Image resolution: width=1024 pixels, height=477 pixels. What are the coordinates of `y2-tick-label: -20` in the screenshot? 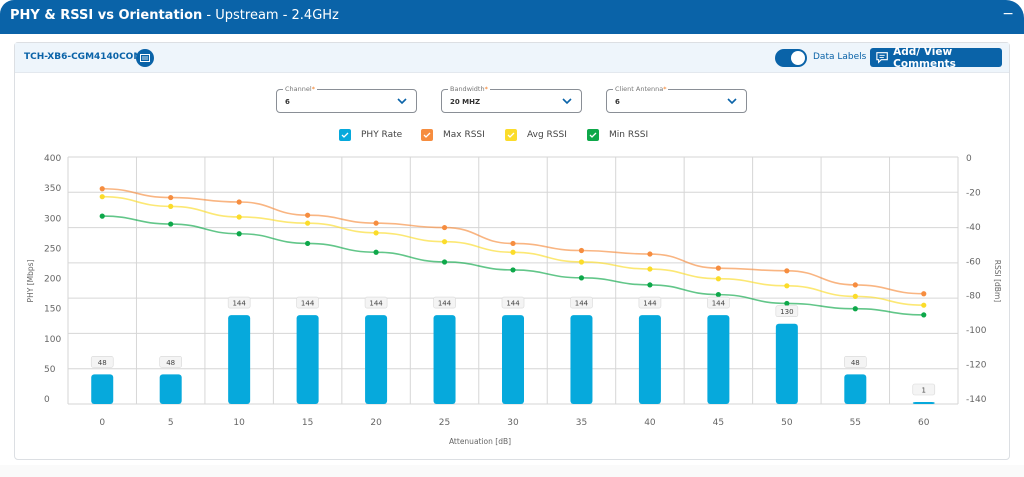 It's located at (973, 193).